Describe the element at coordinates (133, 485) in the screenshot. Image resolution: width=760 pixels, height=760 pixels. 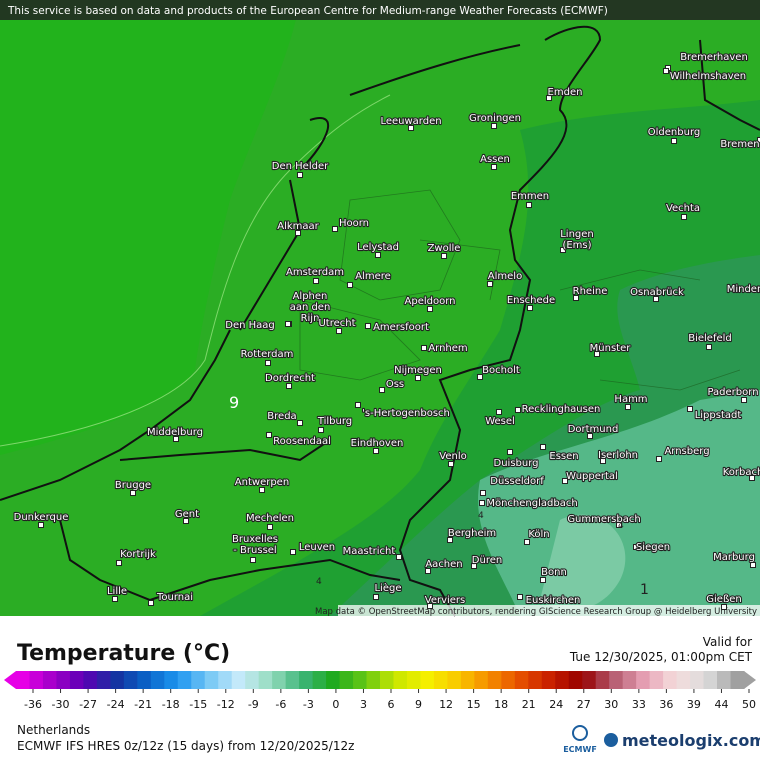
I see `city-label: Brugge` at that location.